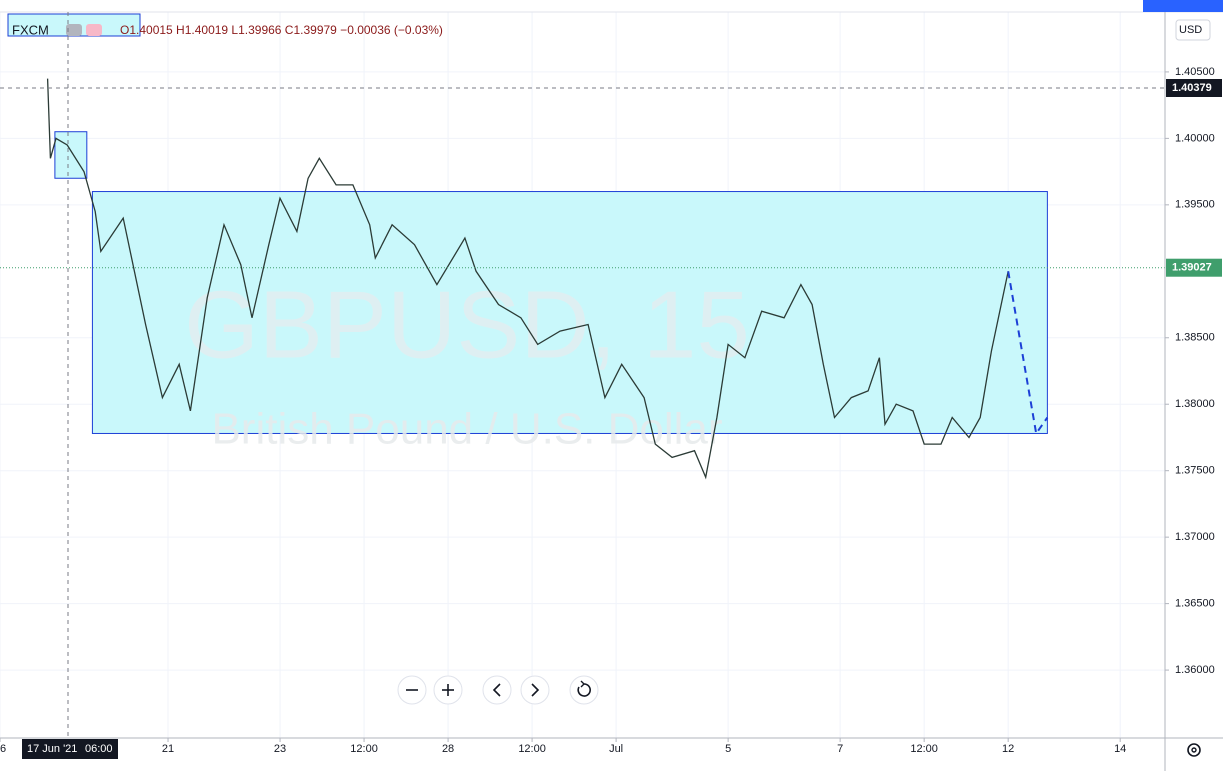 The width and height of the screenshot is (1223, 776). I want to click on crosshair-label-bg, so click(70, 749).